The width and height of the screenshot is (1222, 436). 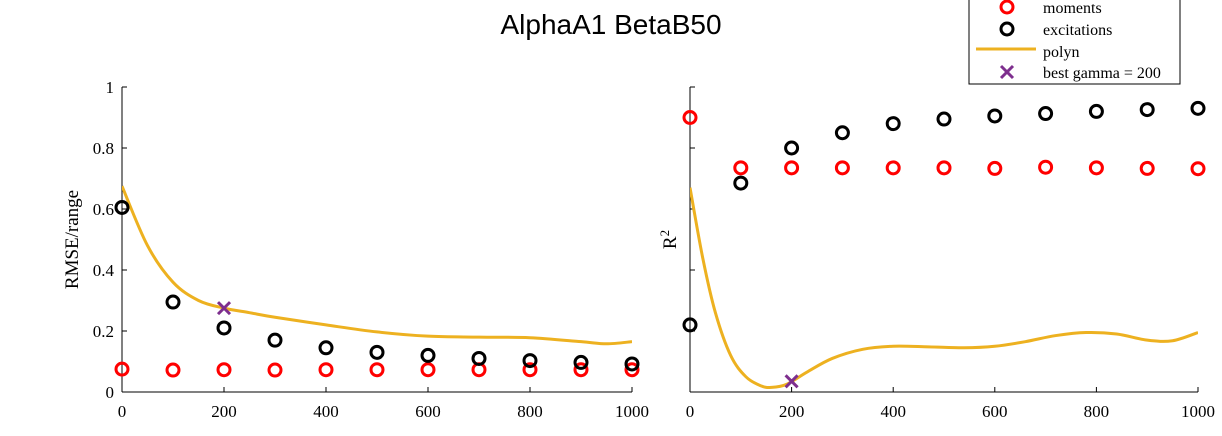 What do you see at coordinates (103, 331) in the screenshot?
I see `y-tick-label: 0.2` at bounding box center [103, 331].